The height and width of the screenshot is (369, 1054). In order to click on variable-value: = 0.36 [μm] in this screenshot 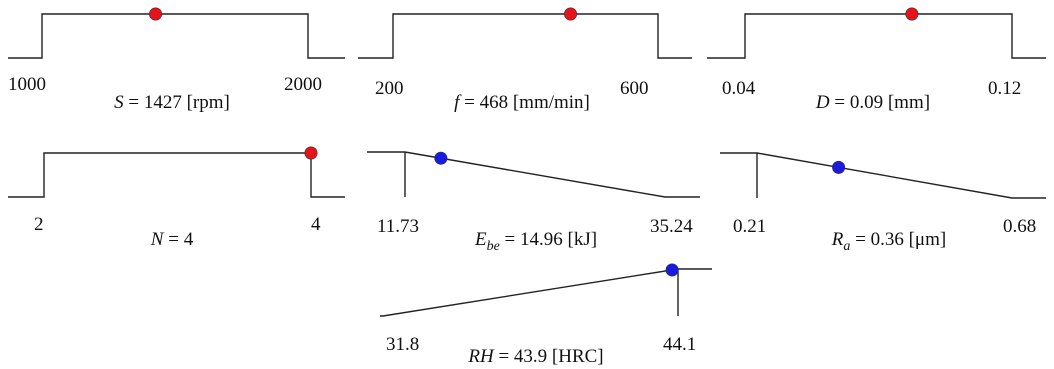, I will do `click(898, 239)`.